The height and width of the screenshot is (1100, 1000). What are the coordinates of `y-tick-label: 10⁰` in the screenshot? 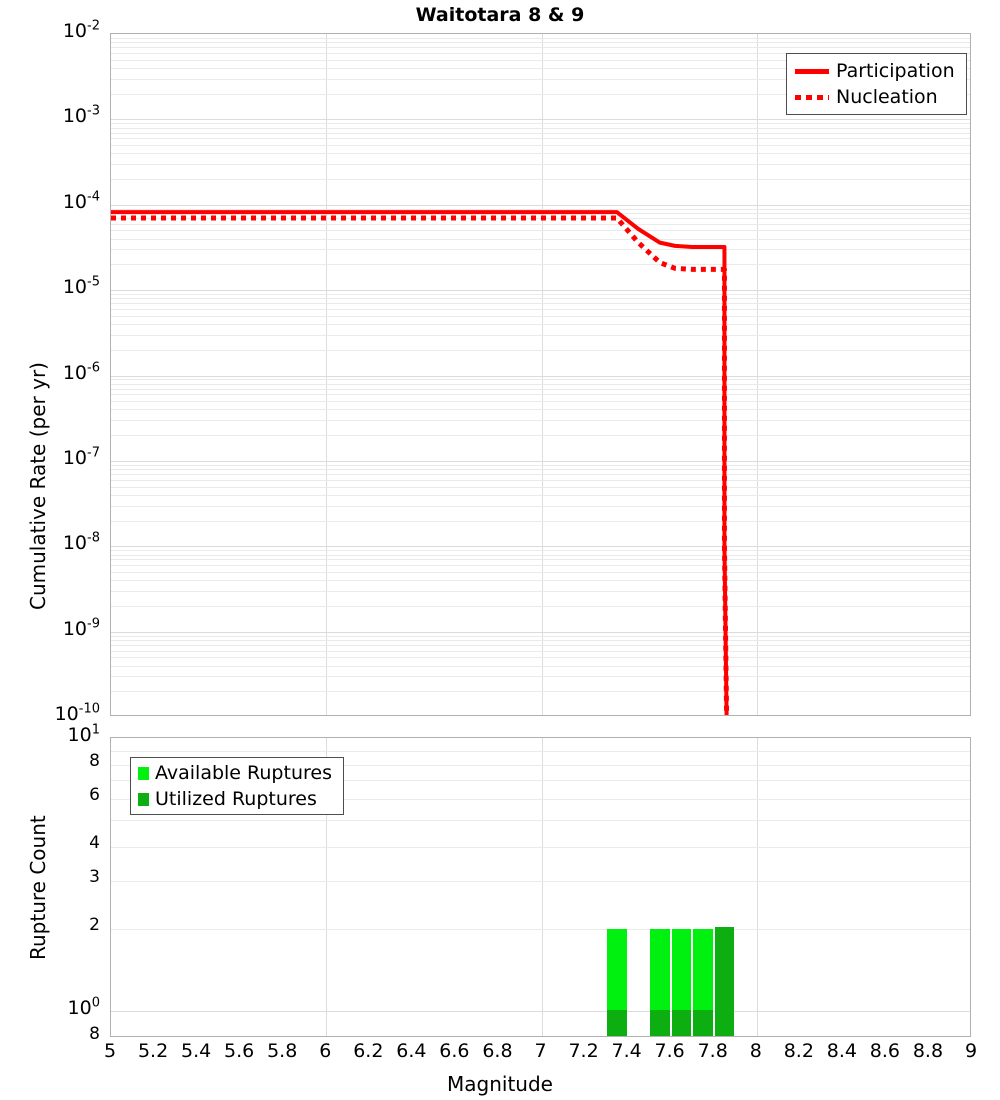 It's located at (83, 1008).